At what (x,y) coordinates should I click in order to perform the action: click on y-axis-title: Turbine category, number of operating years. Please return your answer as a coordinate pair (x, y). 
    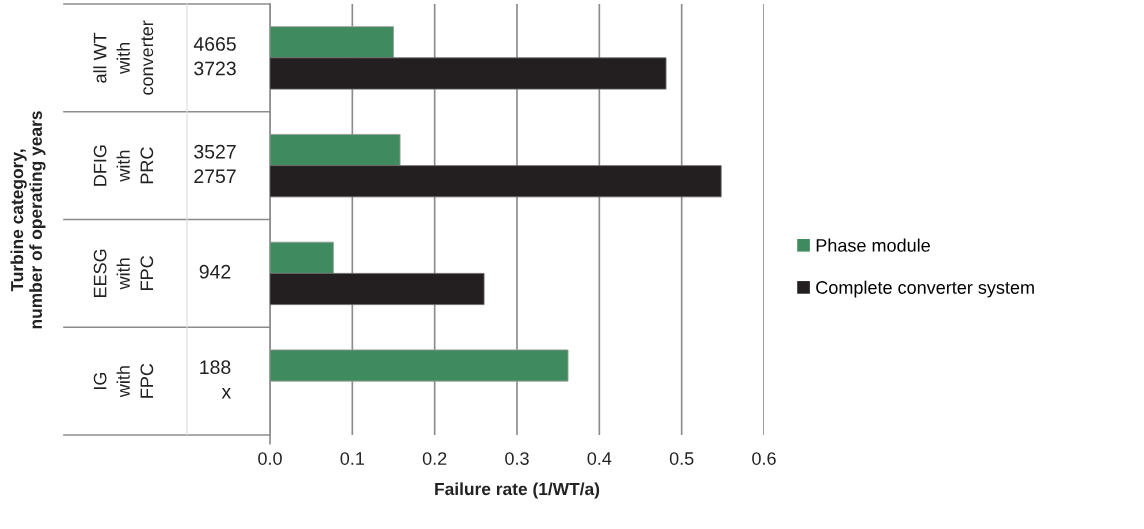
    Looking at the image, I should click on (28, 220).